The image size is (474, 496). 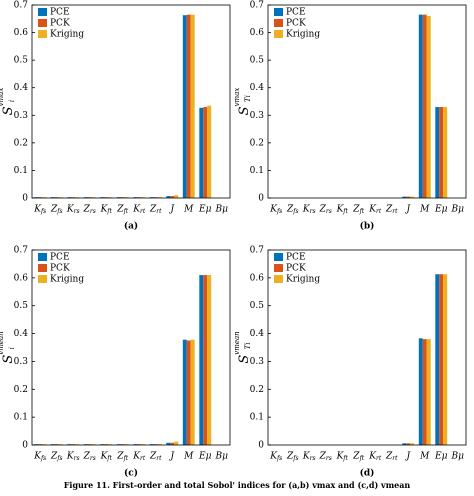 I want to click on y-axis-label-sub: Ti, so click(x=248, y=98).